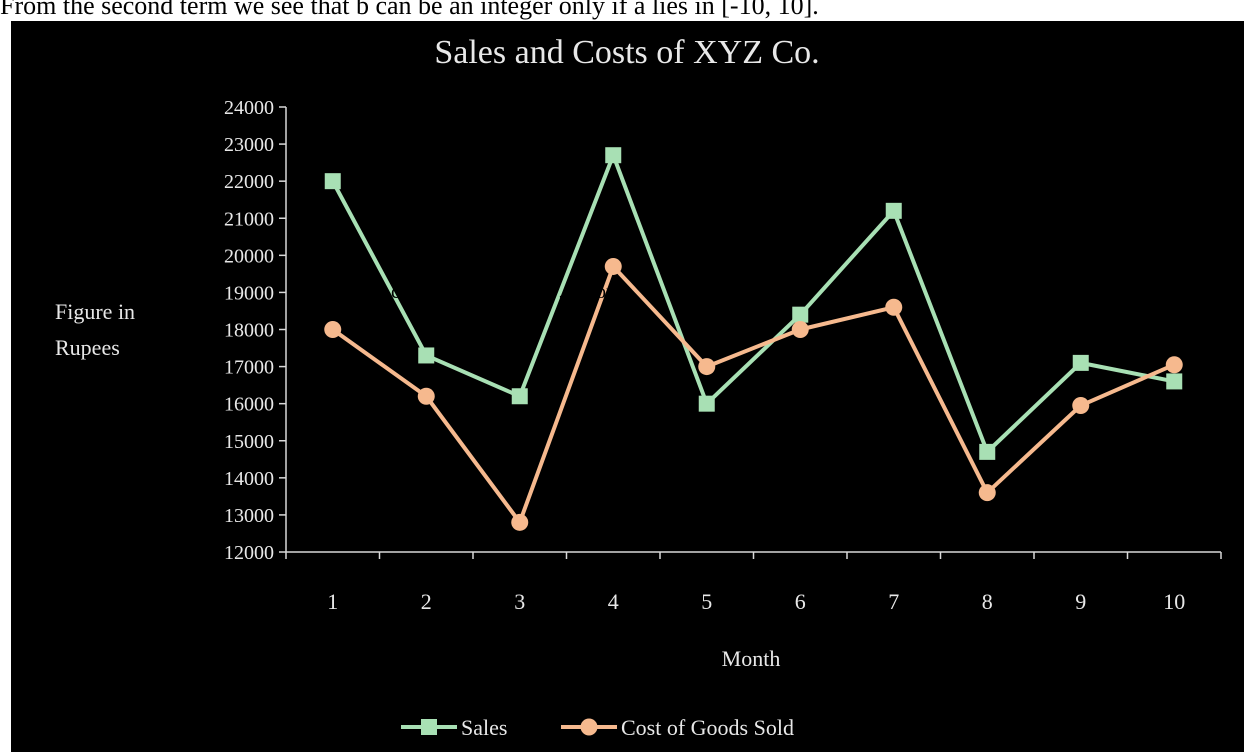 This screenshot has height=752, width=1253. I want to click on legend: Sales Cost of Goods Sold, so click(597, 727).